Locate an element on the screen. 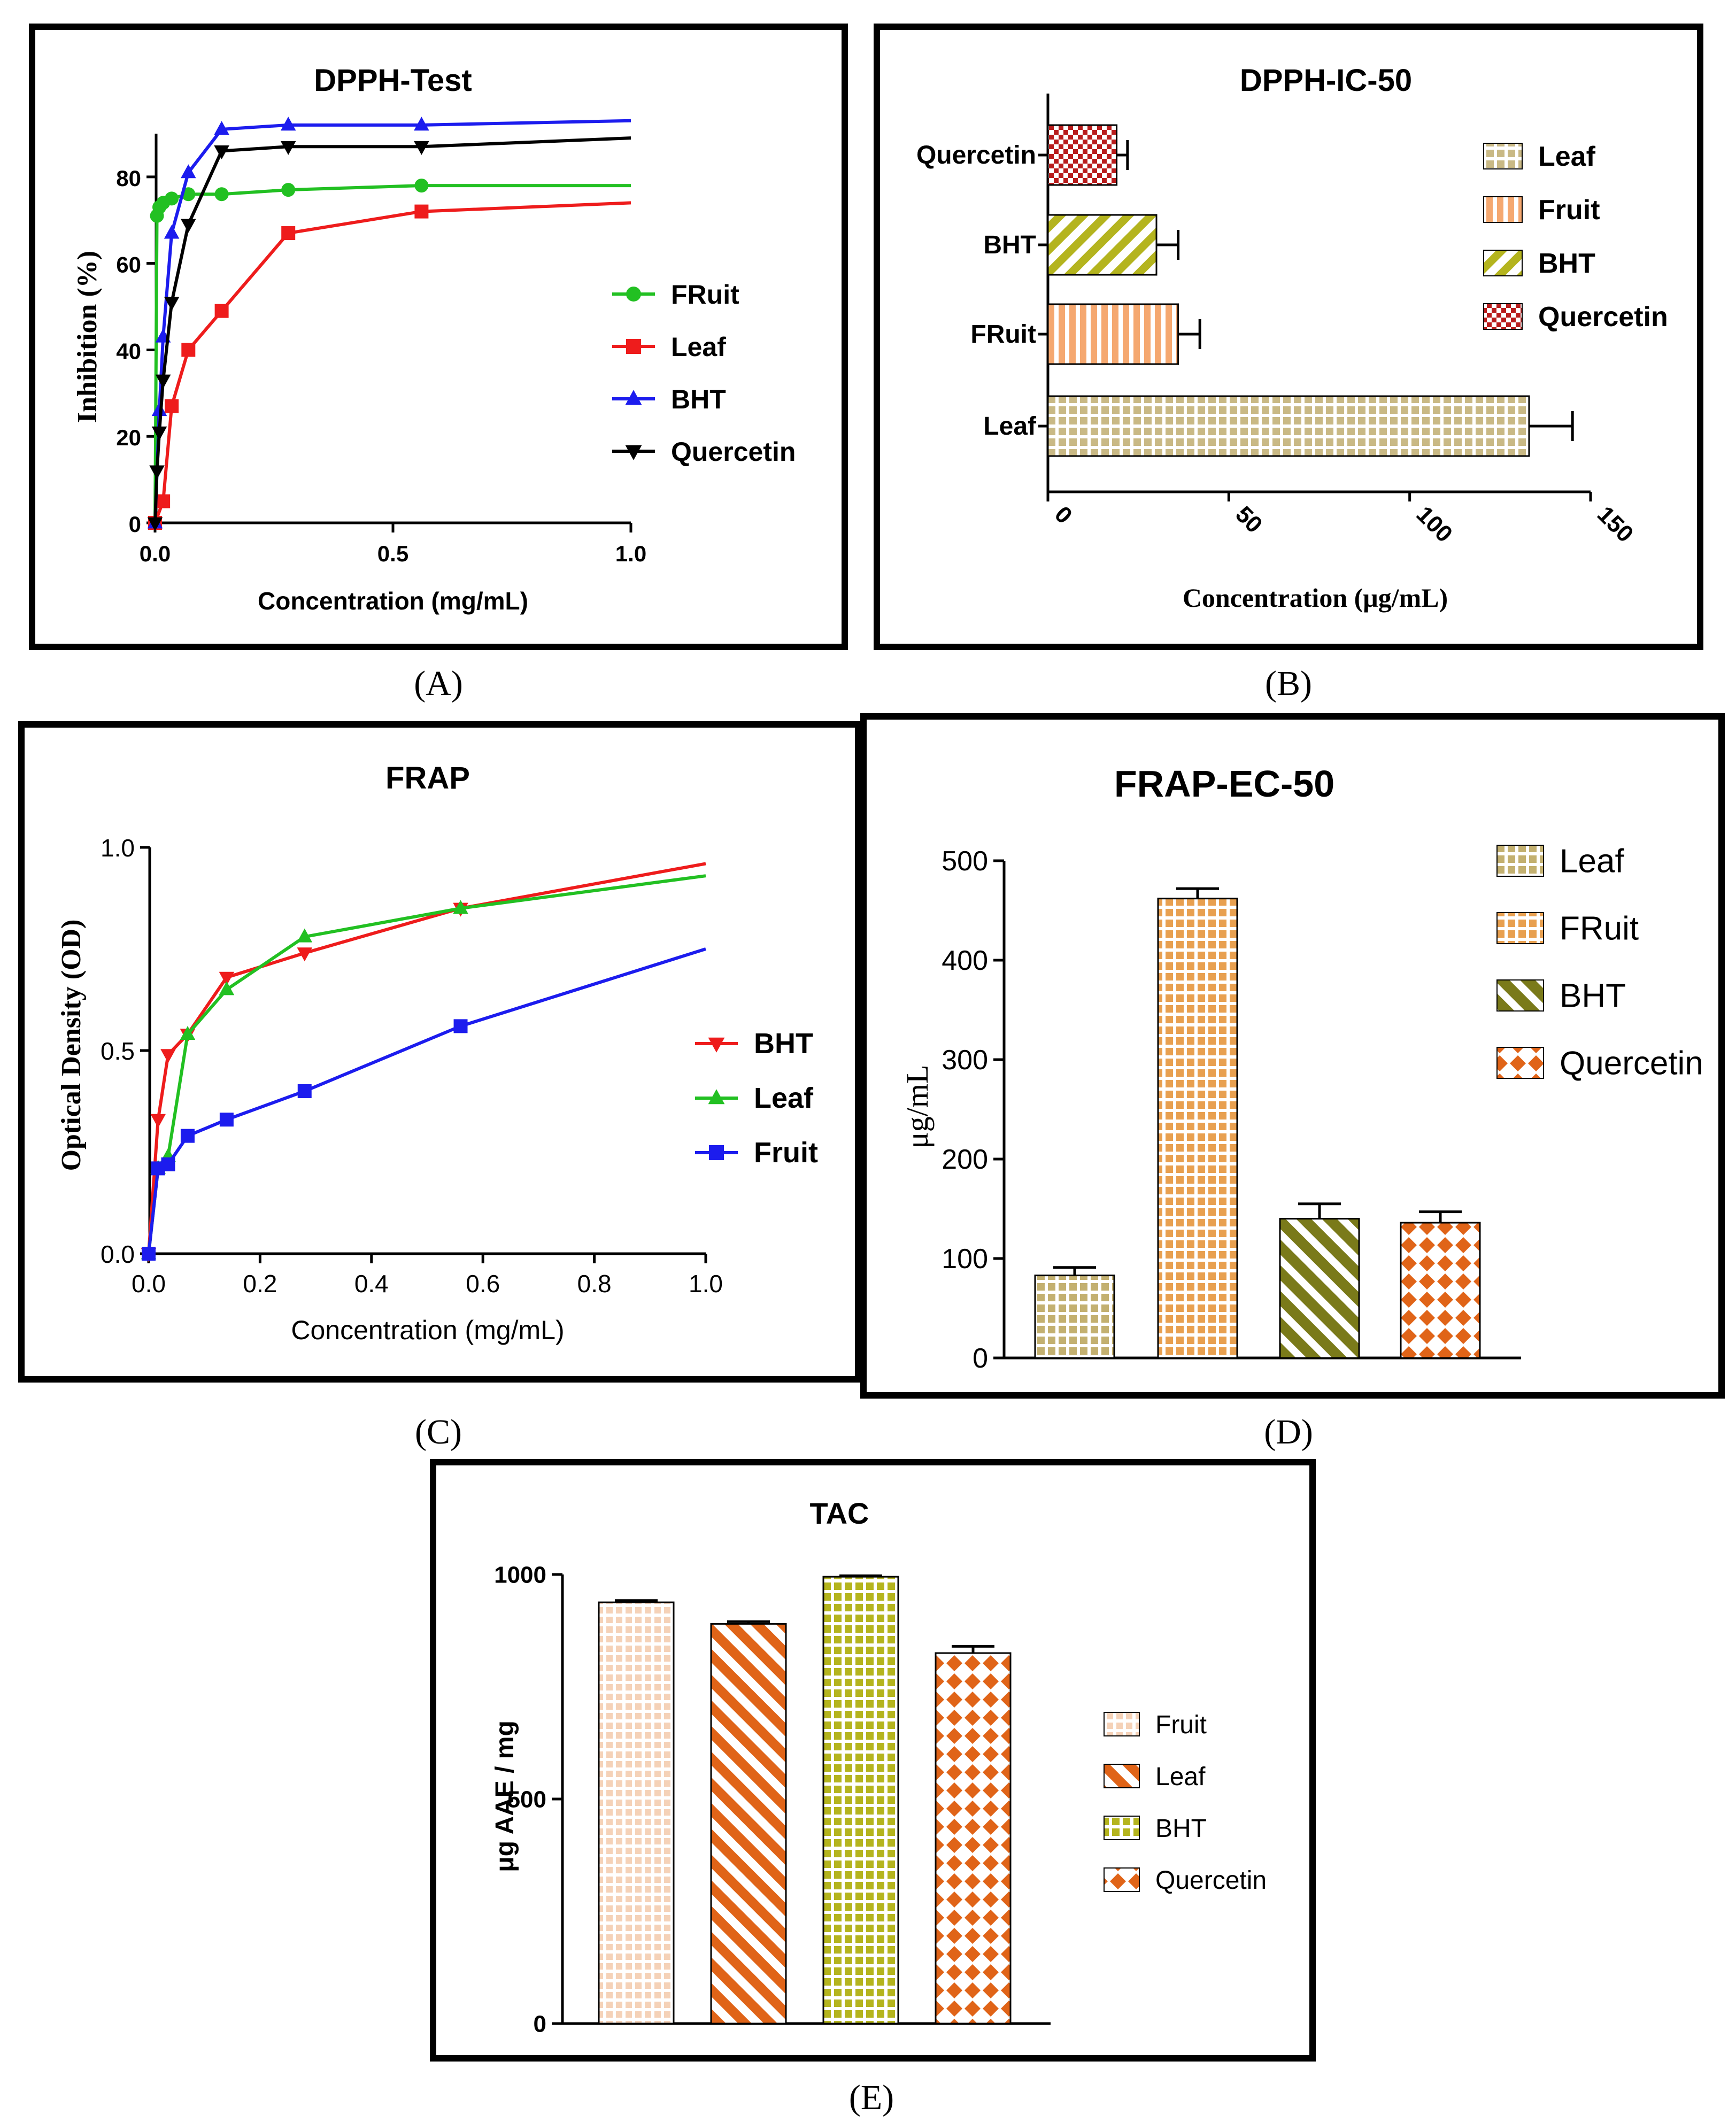  A-point-fruit is located at coordinates (221, 194).